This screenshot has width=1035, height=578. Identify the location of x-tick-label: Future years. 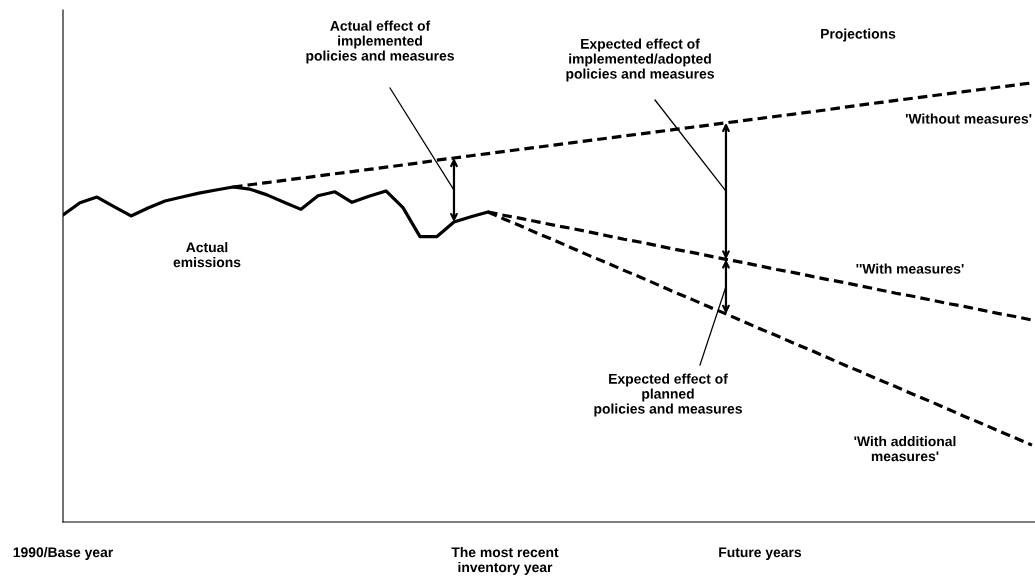
(760, 553).